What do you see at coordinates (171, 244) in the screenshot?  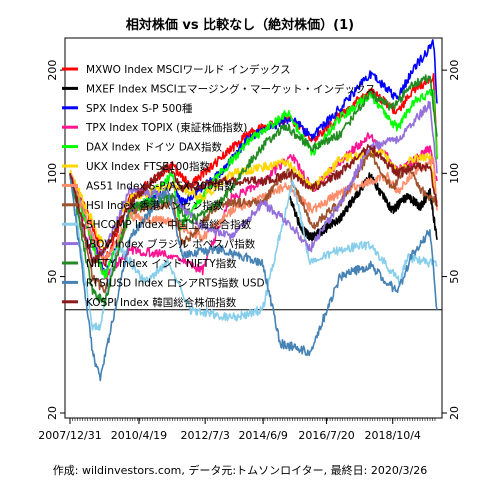 I see `legend-label: IBOV Index ブラジル ボベスパ指数` at bounding box center [171, 244].